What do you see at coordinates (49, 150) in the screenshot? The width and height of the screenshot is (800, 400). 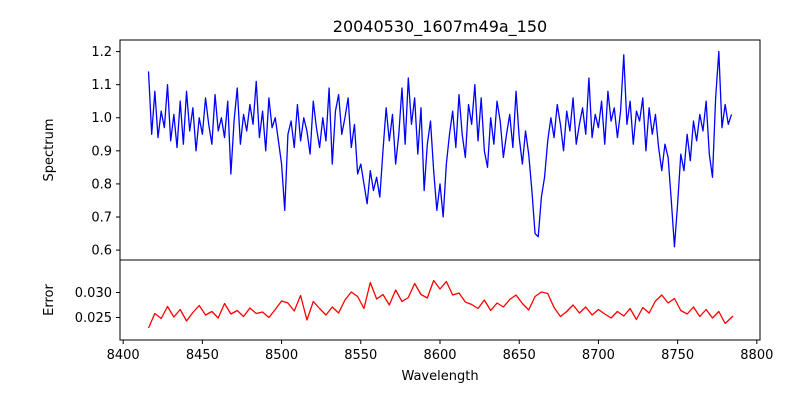 I see `spectrum-y-axis-label: Spectrum` at bounding box center [49, 150].